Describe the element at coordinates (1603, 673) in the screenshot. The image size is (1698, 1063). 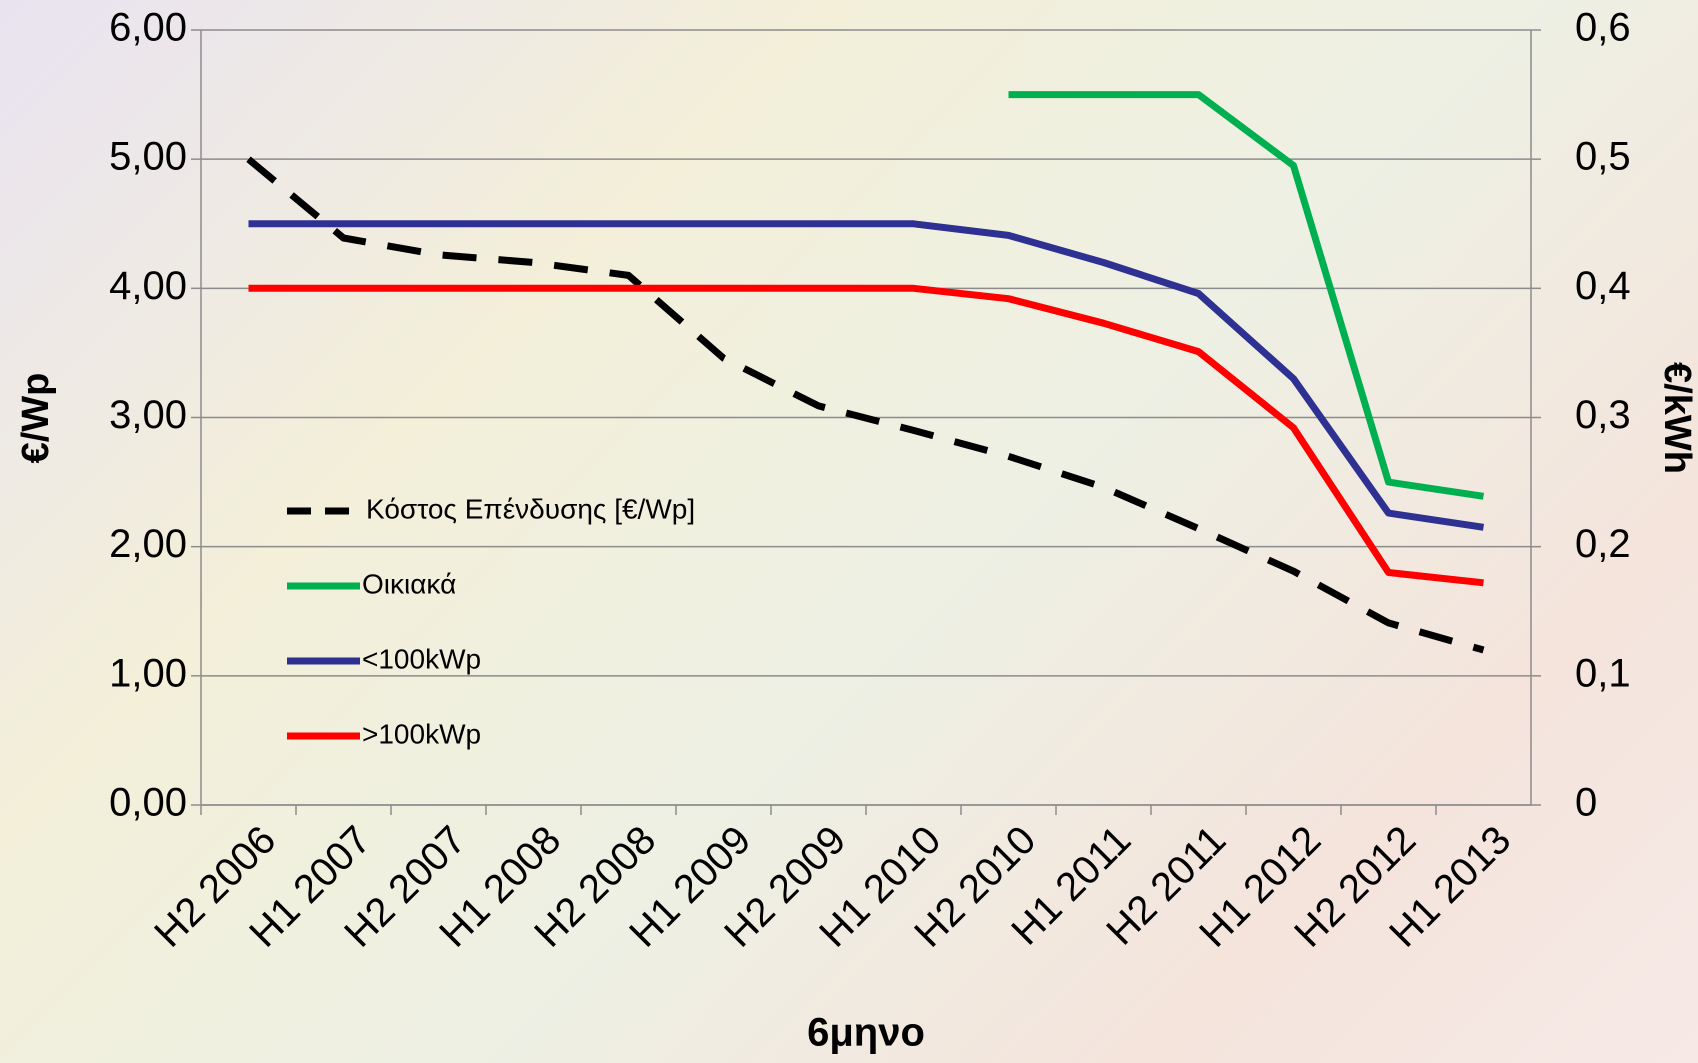
I see `y2-tick-label: 0,1` at that location.